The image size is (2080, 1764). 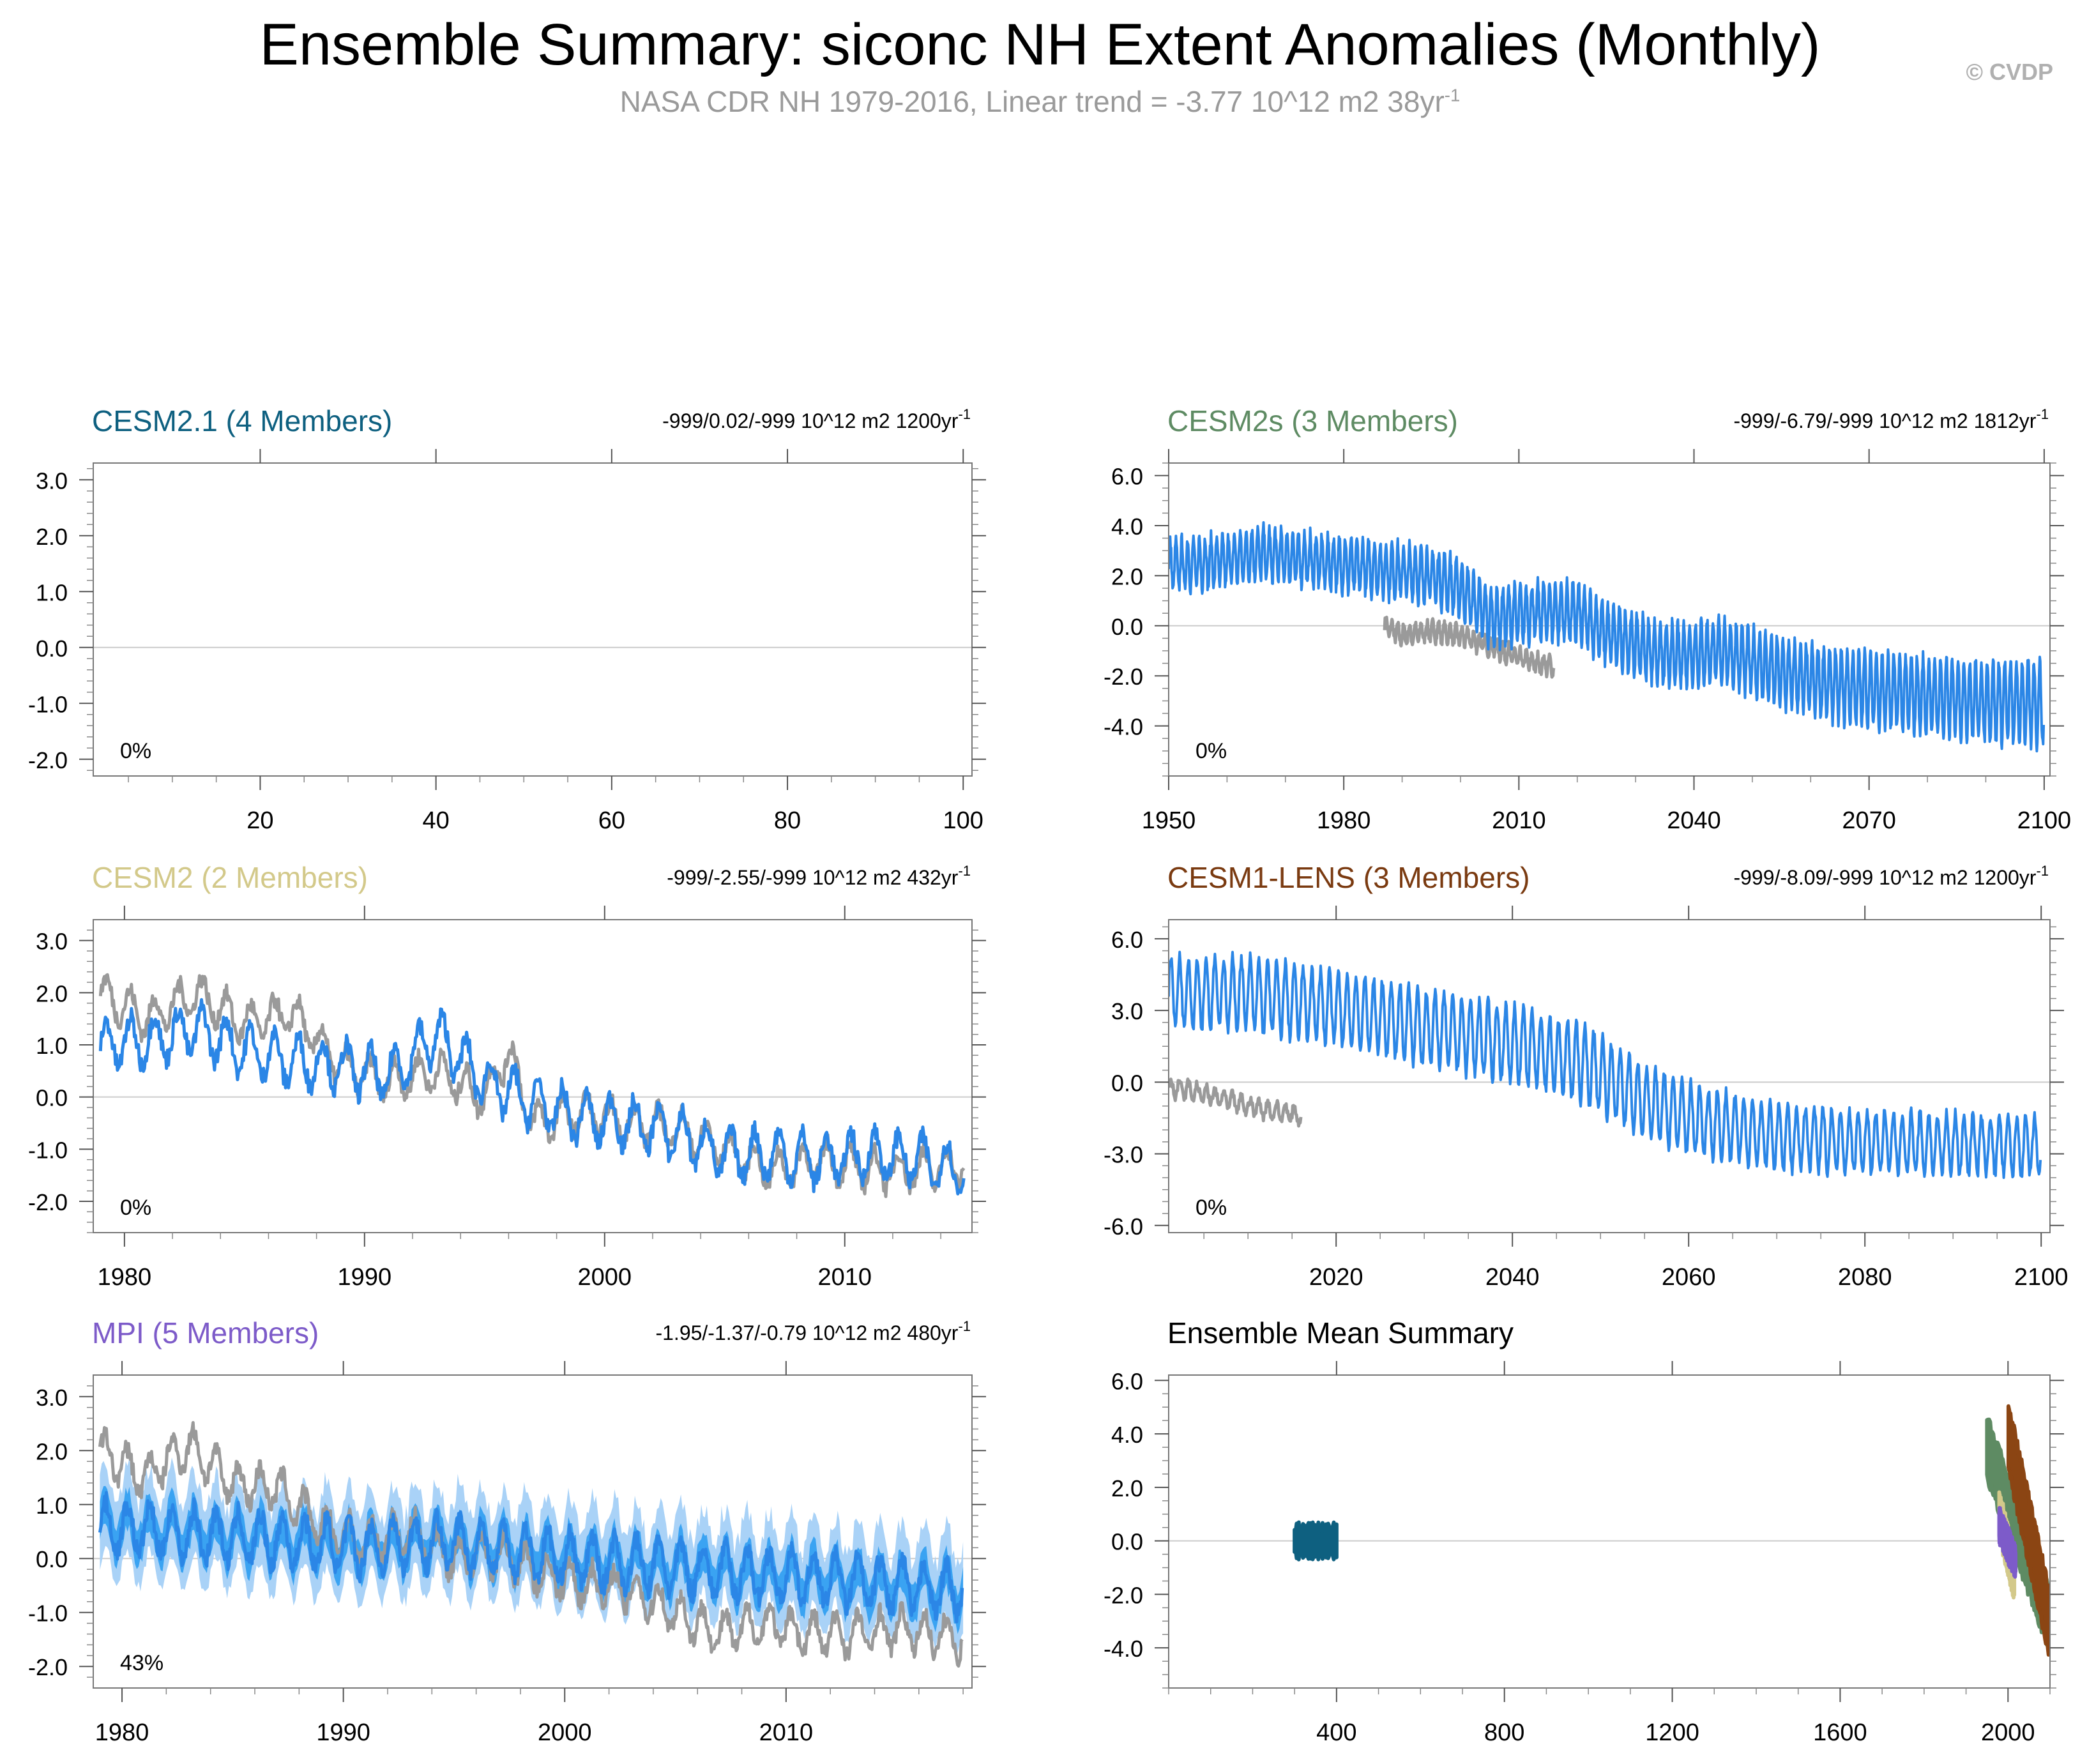 I want to click on chart-stats: -999/-8.09/-999 10^12 m2 1200yr-1, so click(x=1891, y=876).